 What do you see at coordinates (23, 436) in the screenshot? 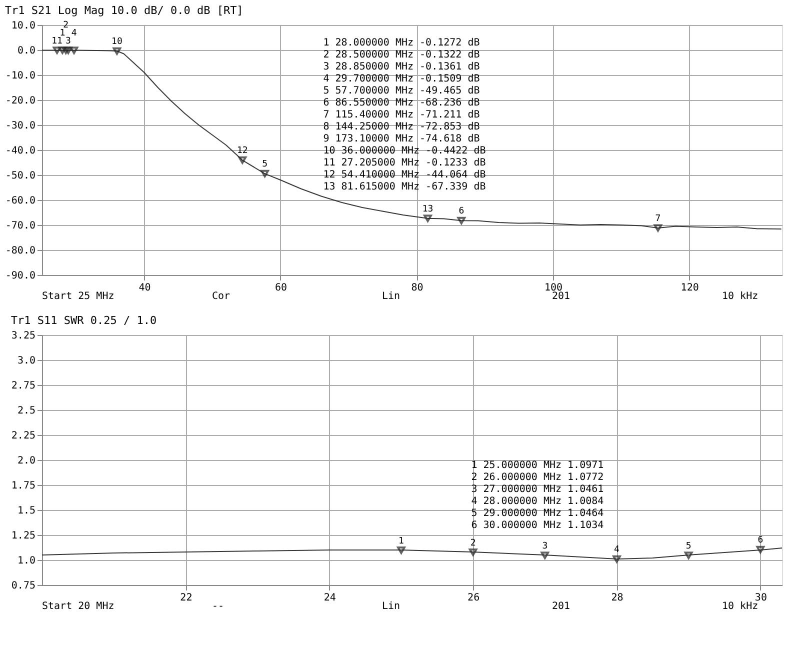
I see `y-tick-label: 2.25` at bounding box center [23, 436].